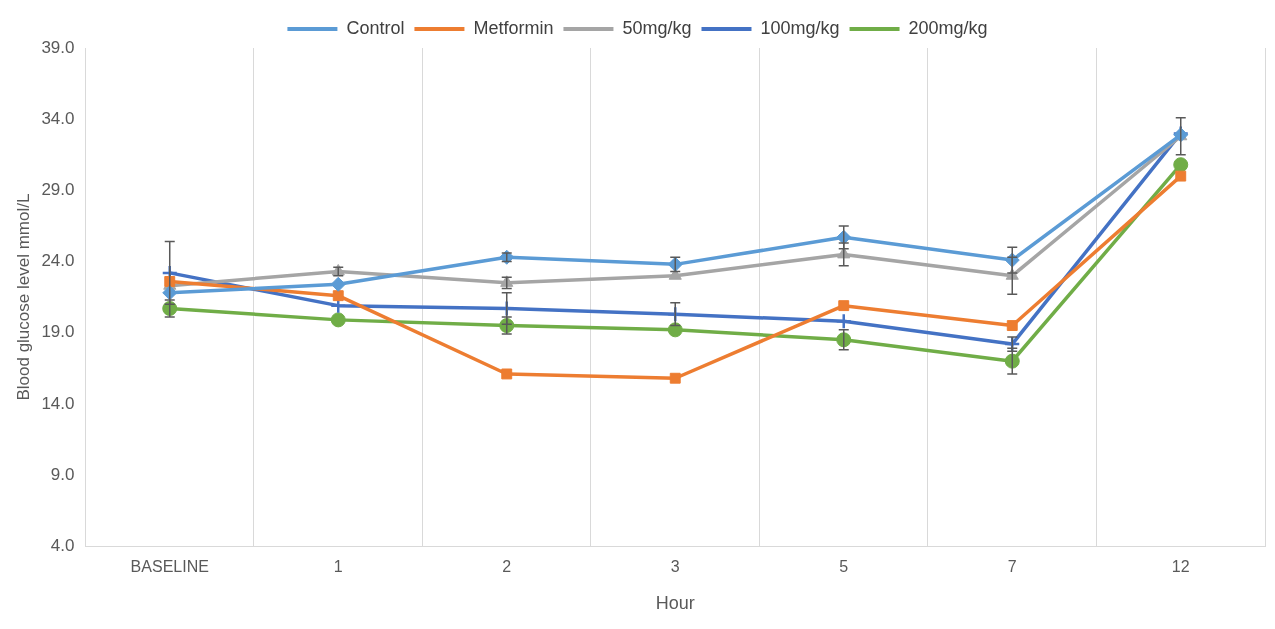  What do you see at coordinates (58, 190) in the screenshot?
I see `y-tick-label: 29.0` at bounding box center [58, 190].